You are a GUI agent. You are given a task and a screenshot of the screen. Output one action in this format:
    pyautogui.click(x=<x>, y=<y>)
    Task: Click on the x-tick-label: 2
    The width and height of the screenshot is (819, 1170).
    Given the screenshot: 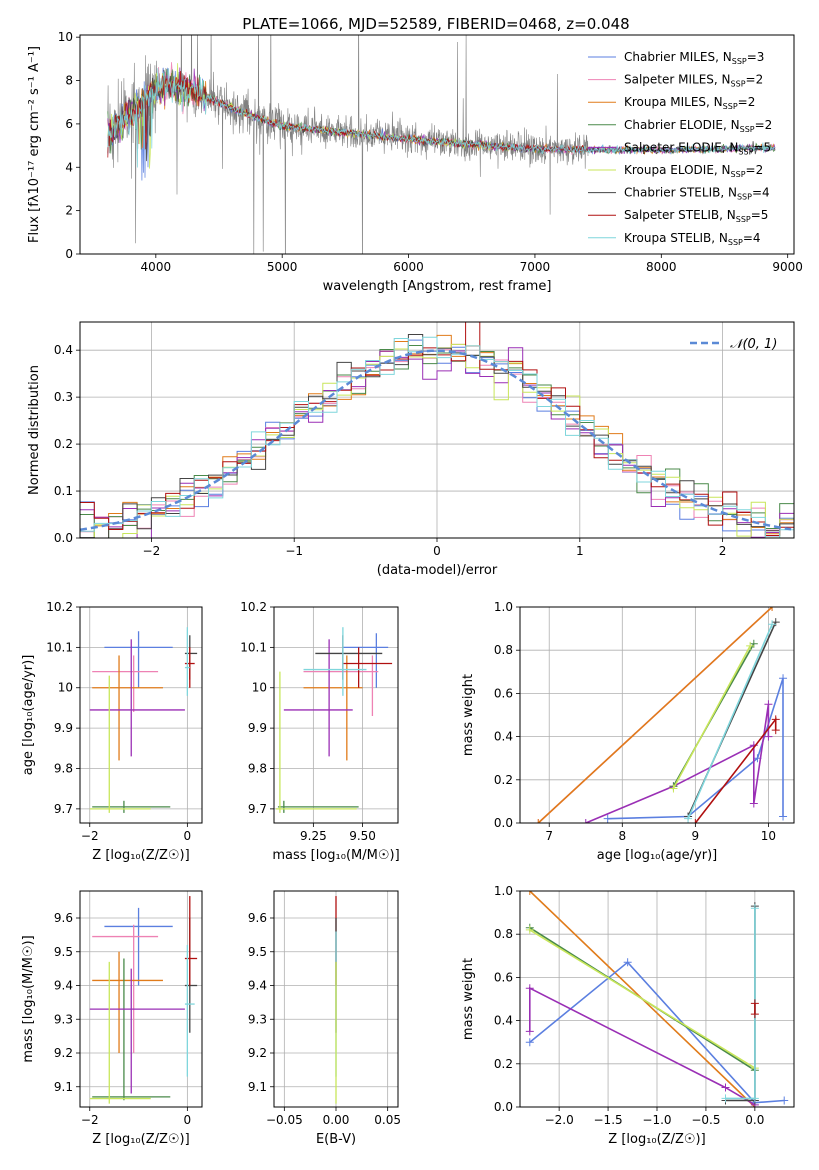 What is the action you would take?
    pyautogui.click(x=723, y=551)
    